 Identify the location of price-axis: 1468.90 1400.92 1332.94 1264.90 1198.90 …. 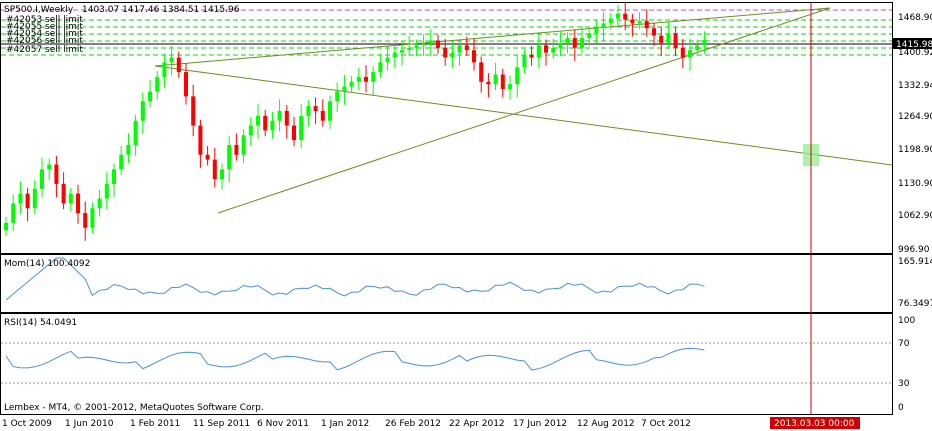
(915, 134).